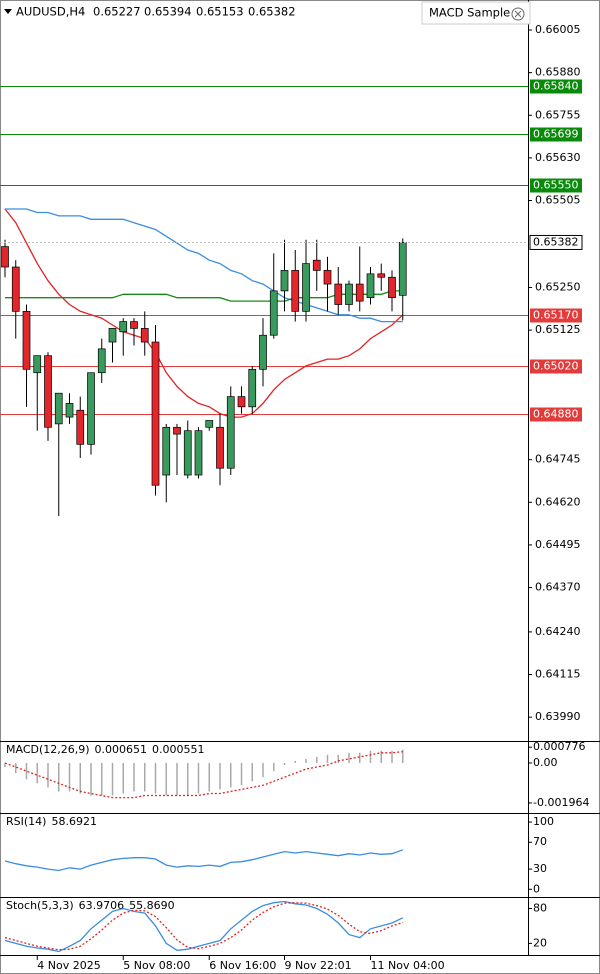 The width and height of the screenshot is (600, 974). I want to click on symbol-title: AUDUSD,H4, so click(50, 12).